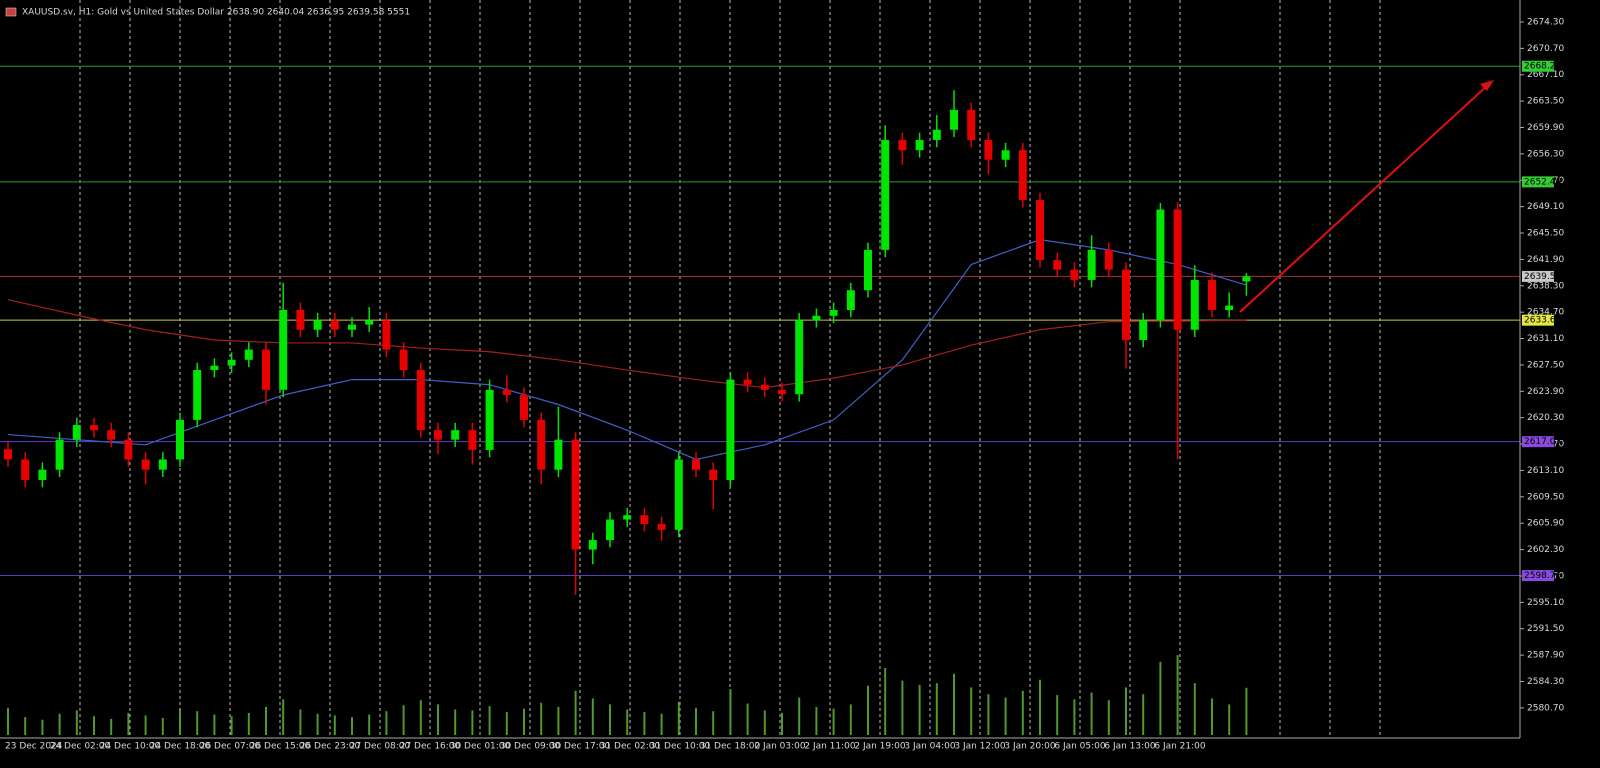  What do you see at coordinates (1545, 75) in the screenshot?
I see `y-tick-label: 2667.10` at bounding box center [1545, 75].